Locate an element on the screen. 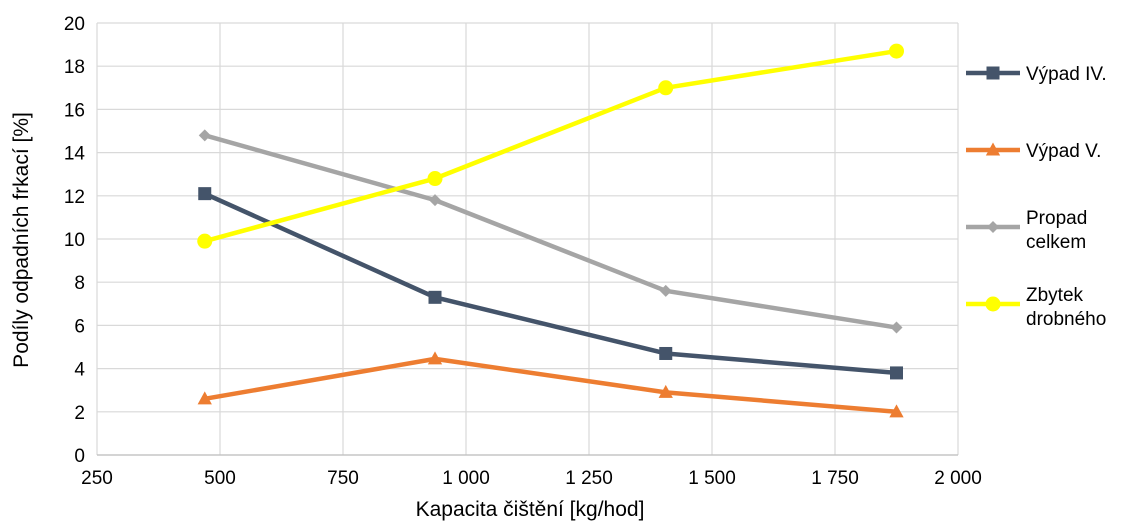 The height and width of the screenshot is (523, 1132). y-tick-label: 18 is located at coordinates (74, 67).